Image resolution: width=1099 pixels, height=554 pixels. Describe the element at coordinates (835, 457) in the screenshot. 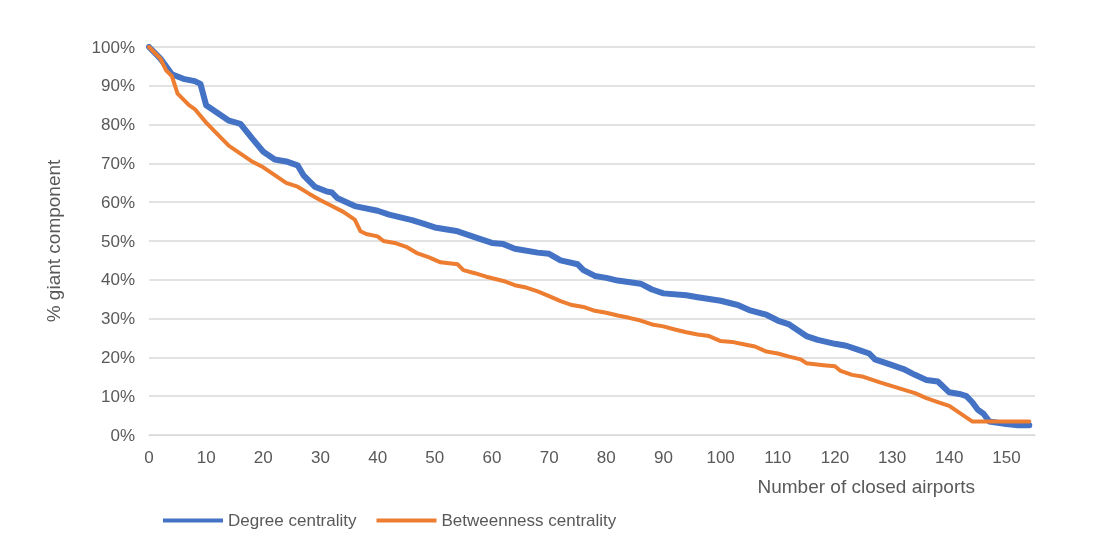

I see `x-tick-label: 120` at that location.